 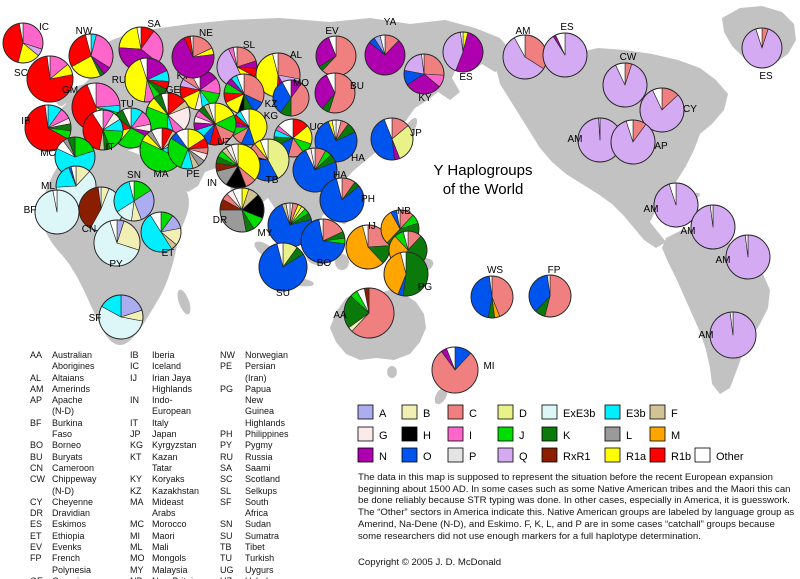 What do you see at coordinates (168, 479) in the screenshot?
I see `abbreviation-name: Koryaks` at bounding box center [168, 479].